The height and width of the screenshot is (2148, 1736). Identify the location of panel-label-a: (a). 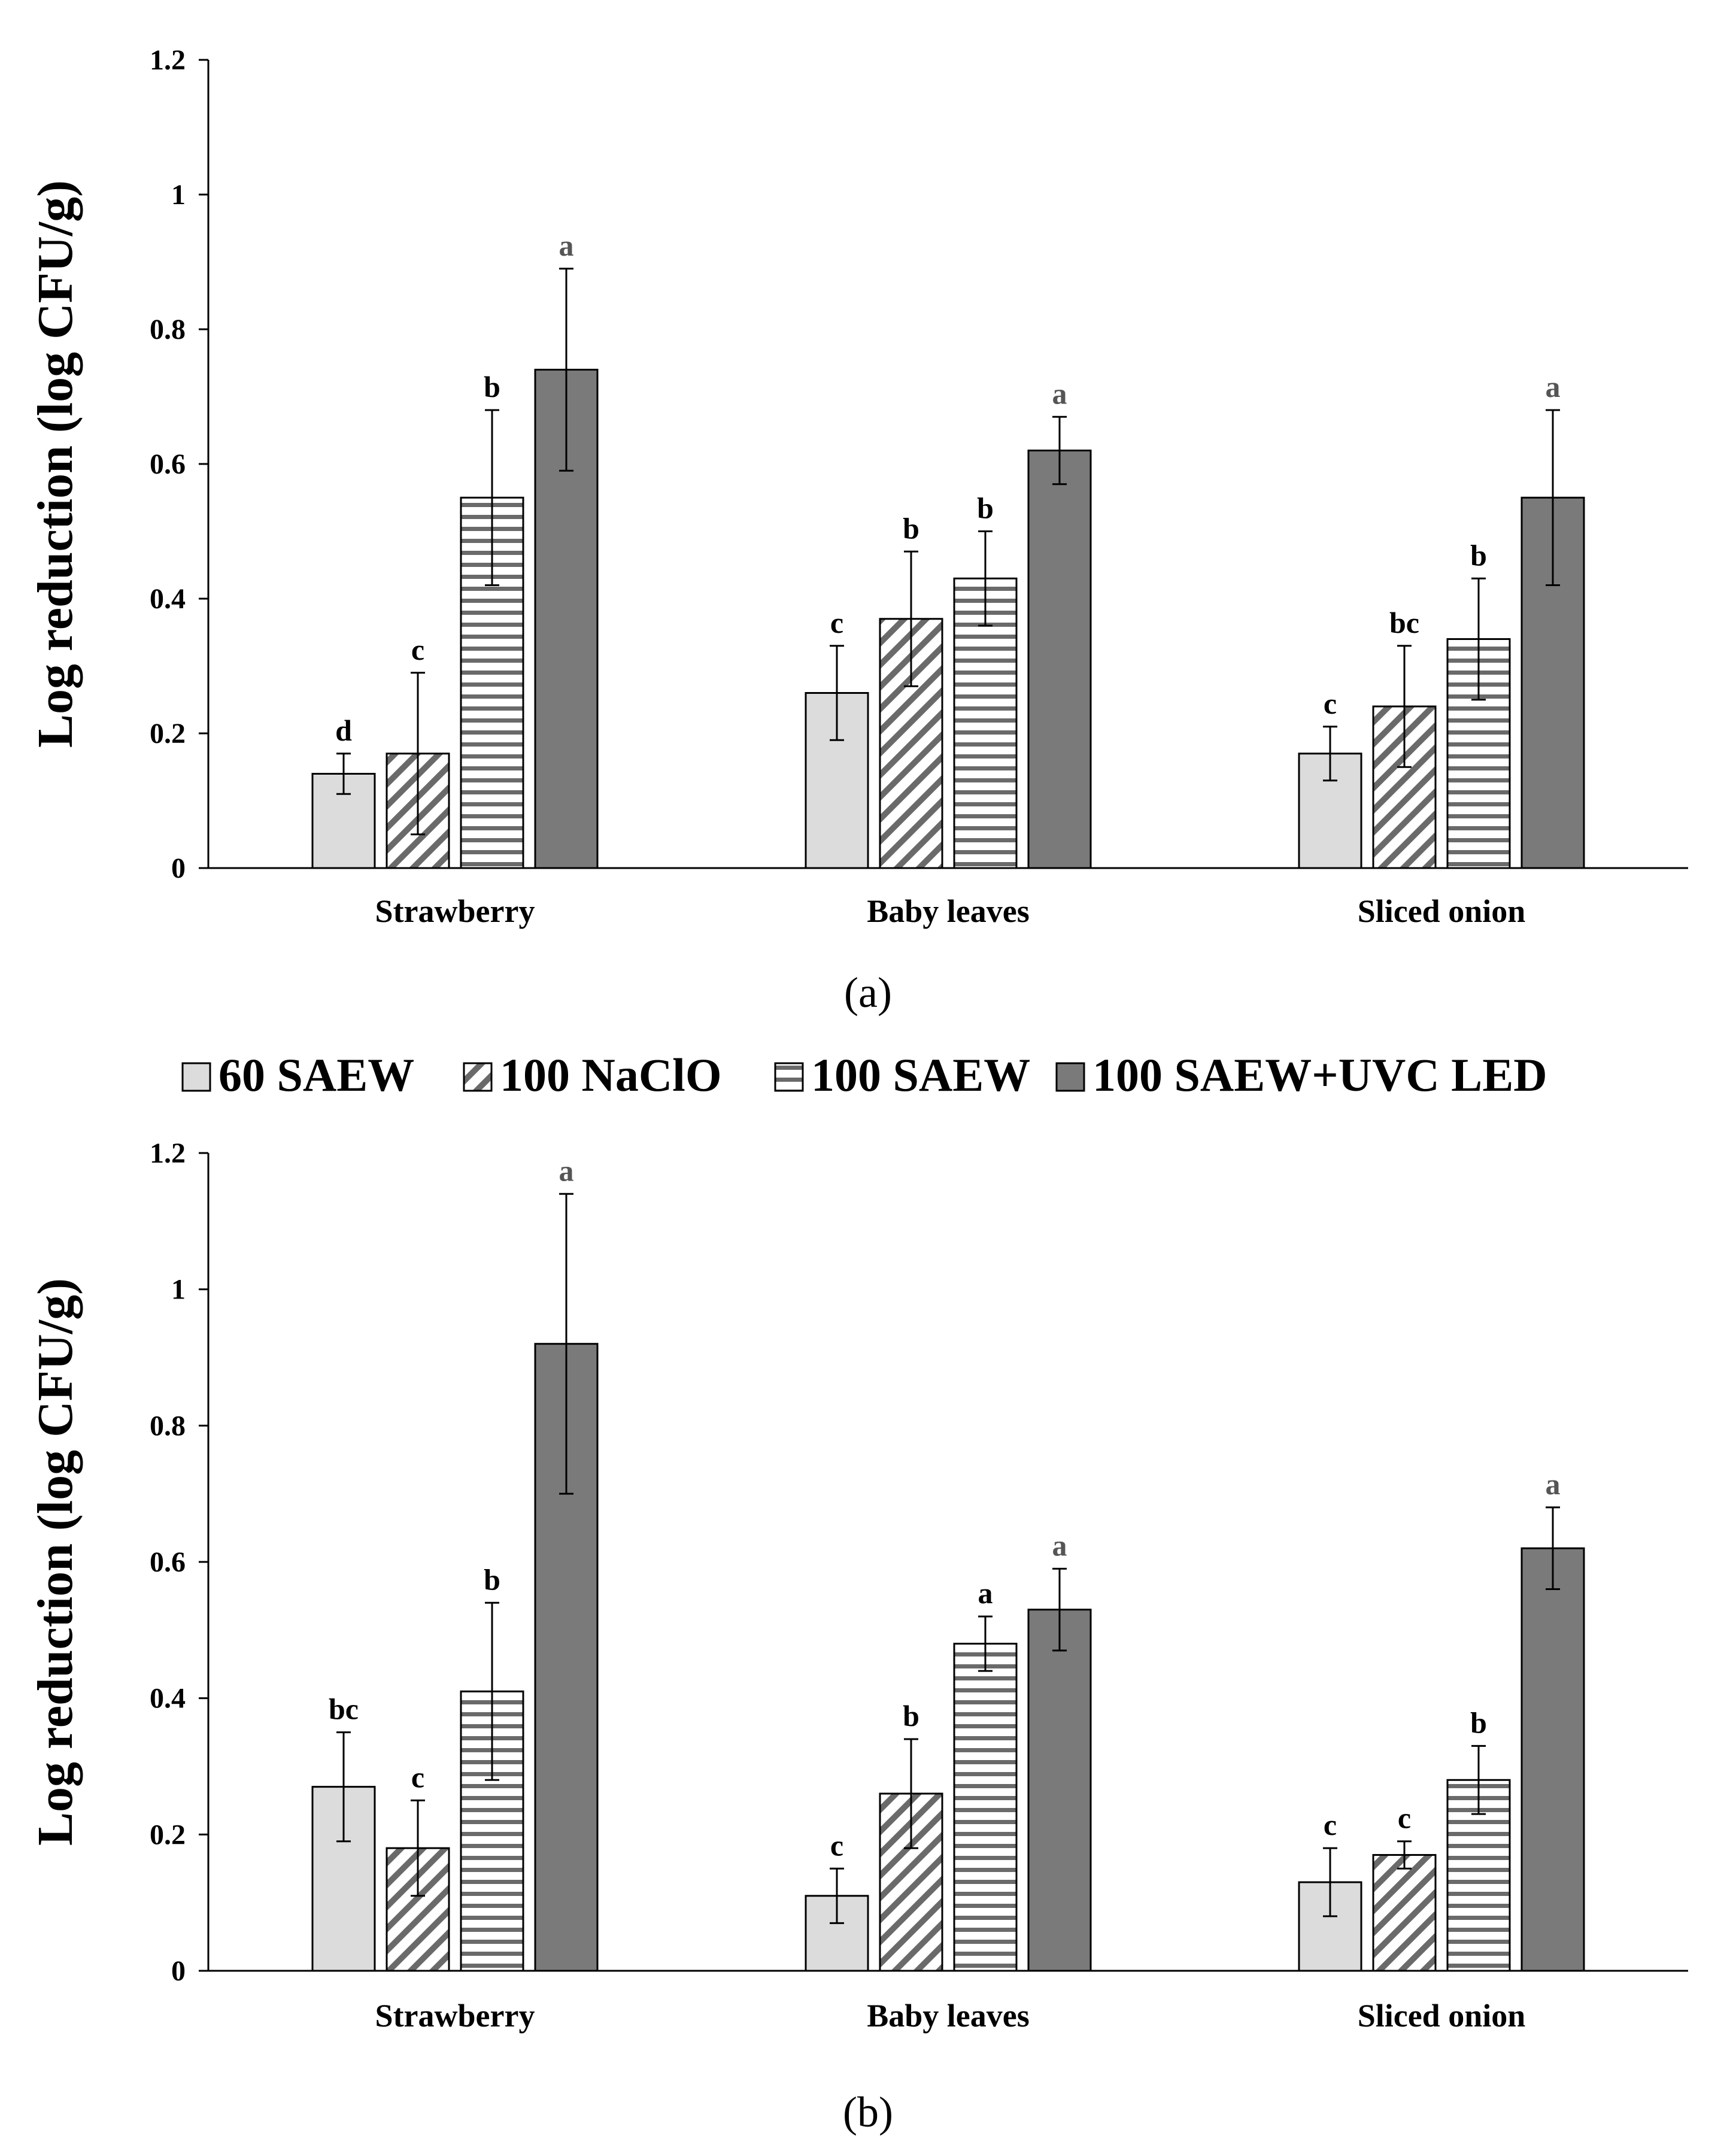
(868, 993).